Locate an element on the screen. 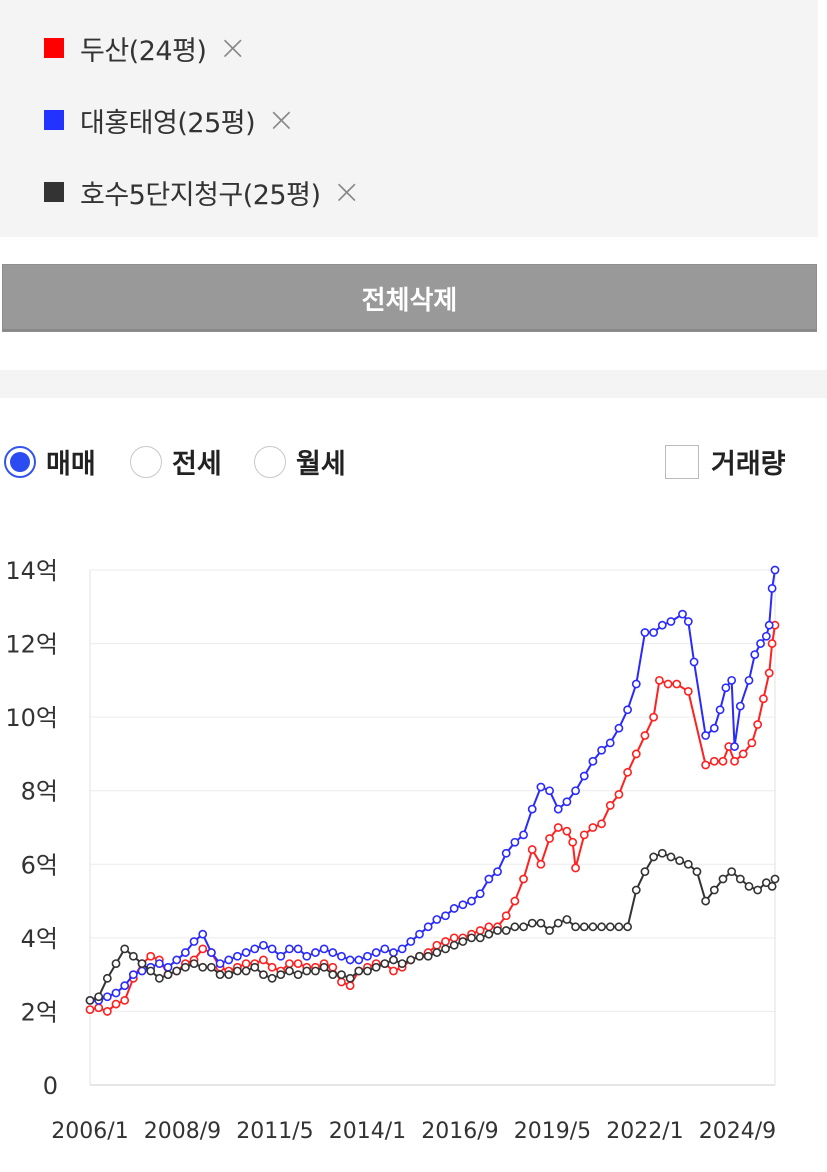  checkbox-label: 거래량 is located at coordinates (748, 464).